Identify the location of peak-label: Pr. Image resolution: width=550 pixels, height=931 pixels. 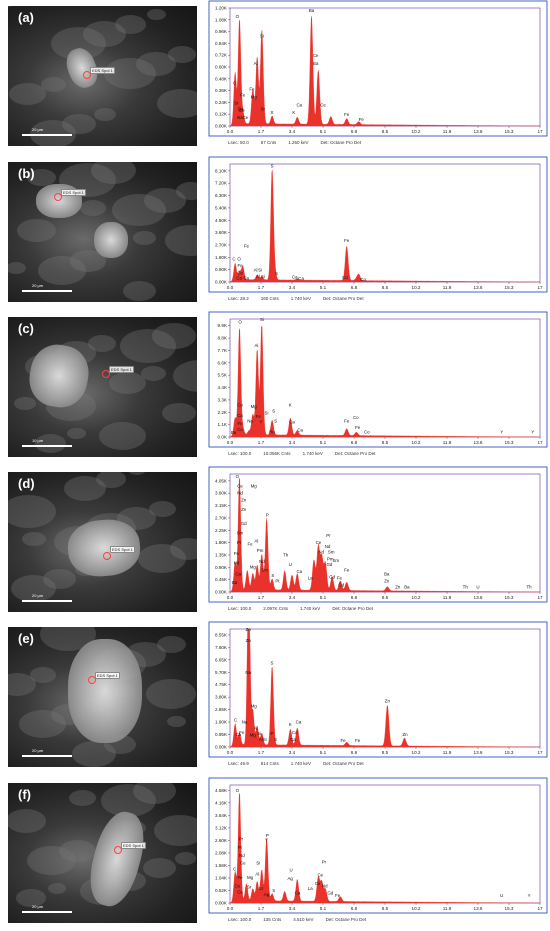
(324, 861).